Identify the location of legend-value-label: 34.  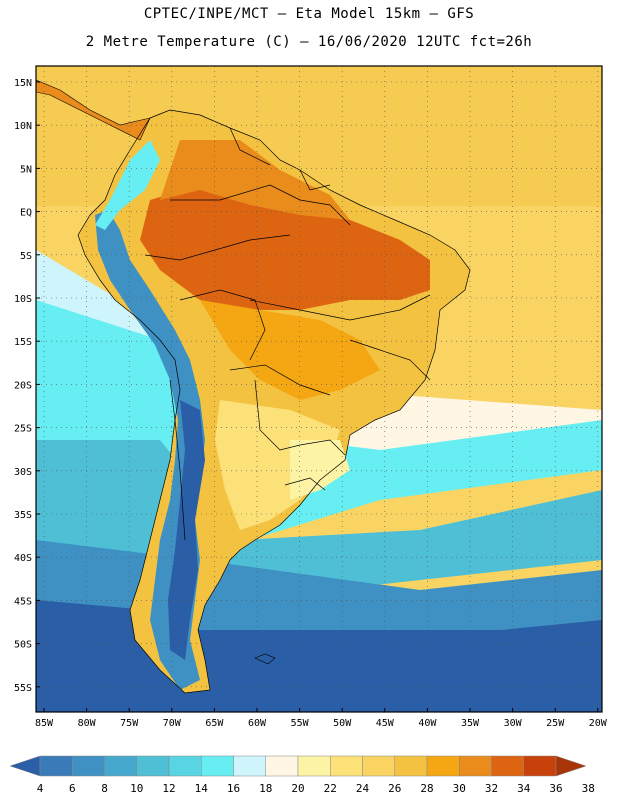
(524, 788).